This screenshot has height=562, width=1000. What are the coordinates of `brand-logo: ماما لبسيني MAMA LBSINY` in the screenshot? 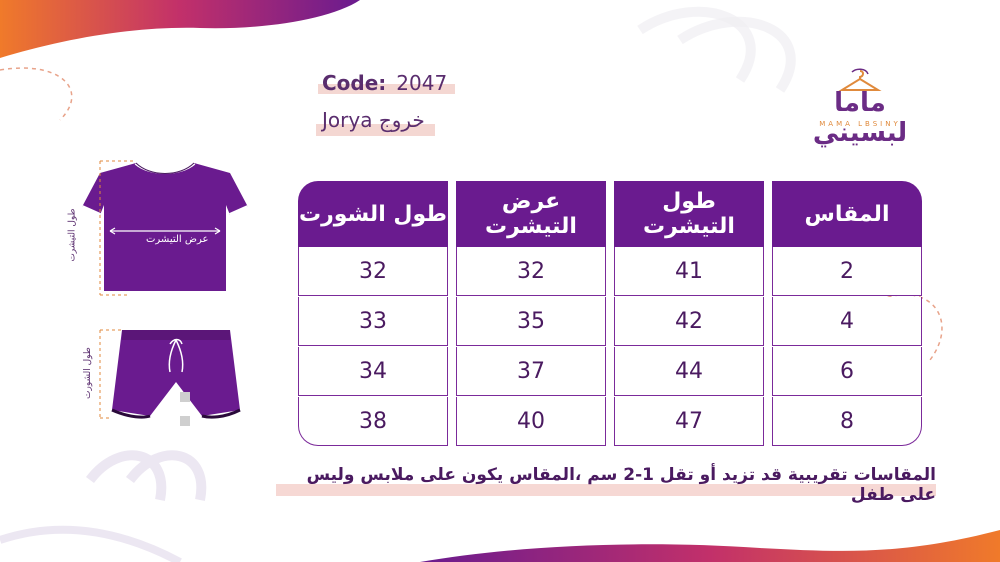 It's located at (860, 107).